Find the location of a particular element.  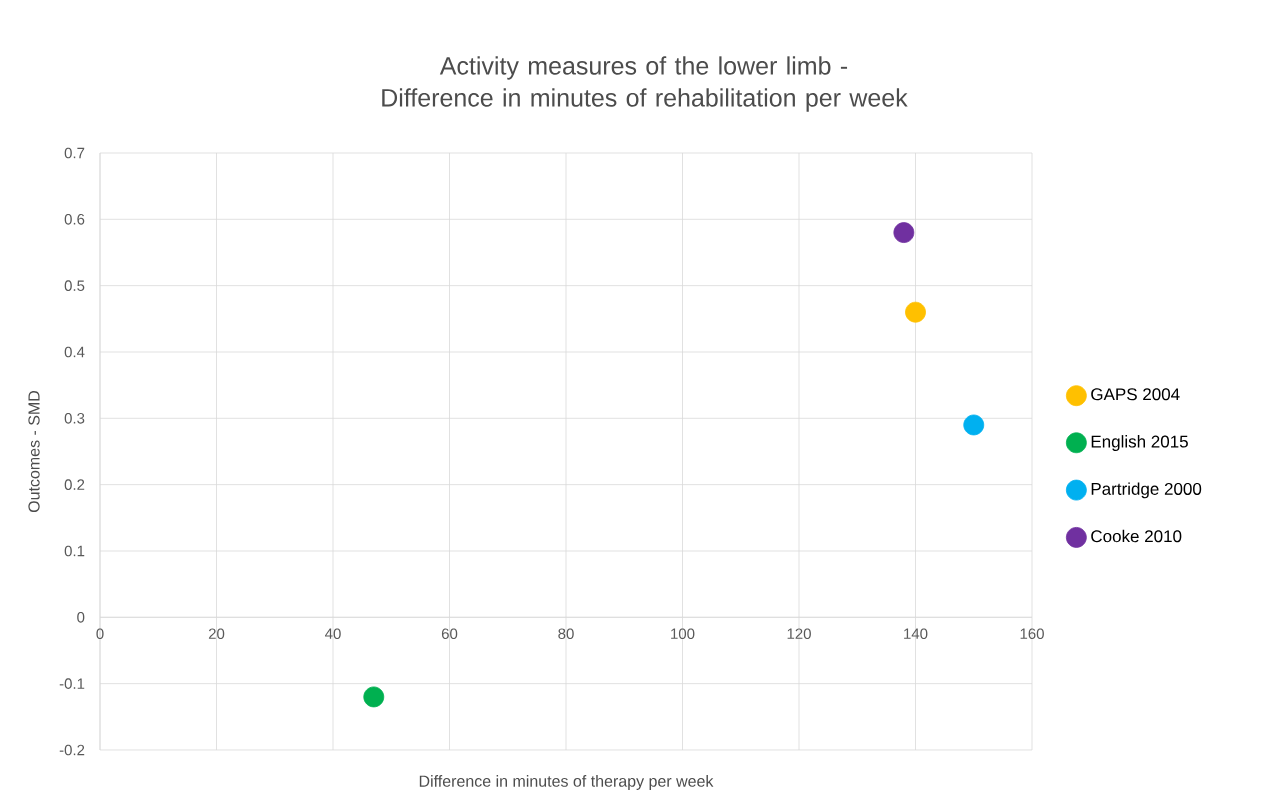

x-tick-label: 60 is located at coordinates (449, 634).